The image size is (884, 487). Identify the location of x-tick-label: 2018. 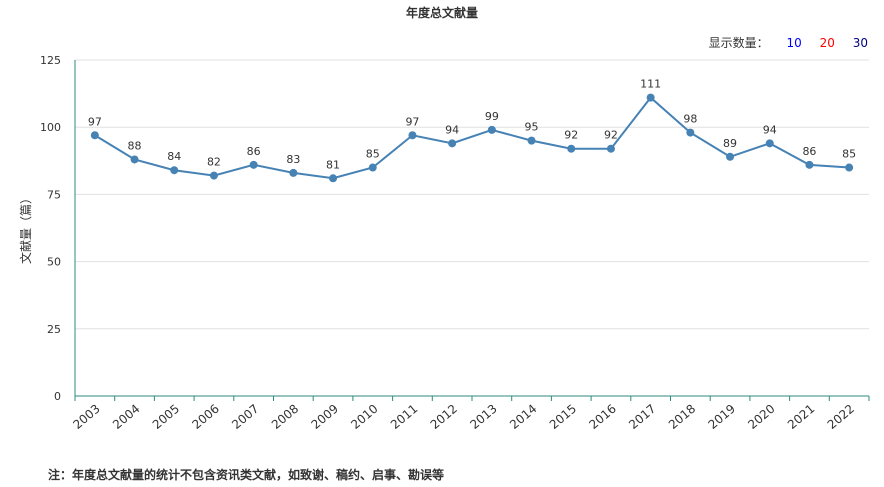
(682, 417).